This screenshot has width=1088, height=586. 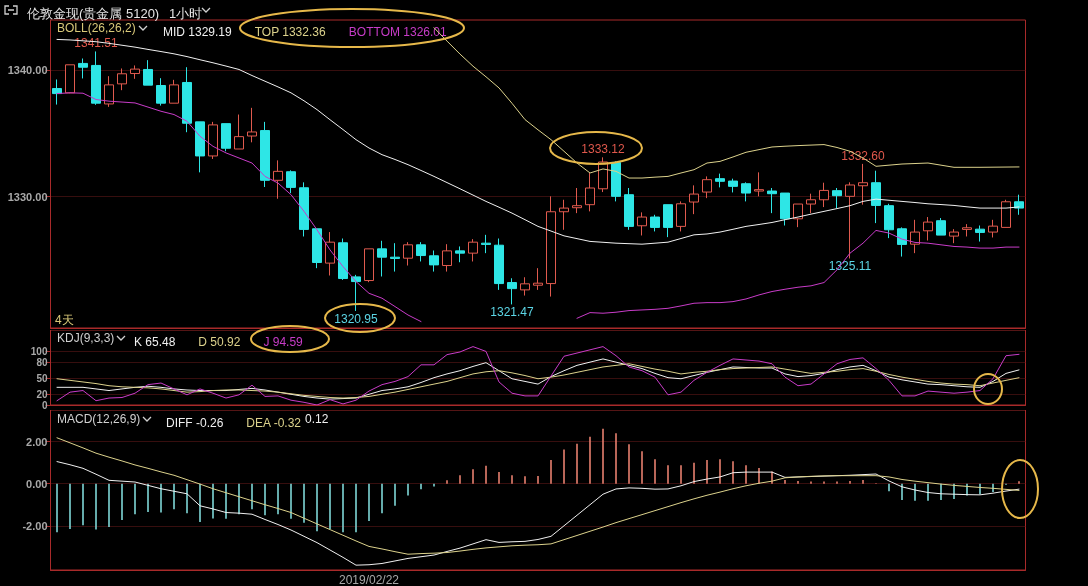 I want to click on chart-title: 伦敦金现(贵金属 5120), so click(x=93, y=13).